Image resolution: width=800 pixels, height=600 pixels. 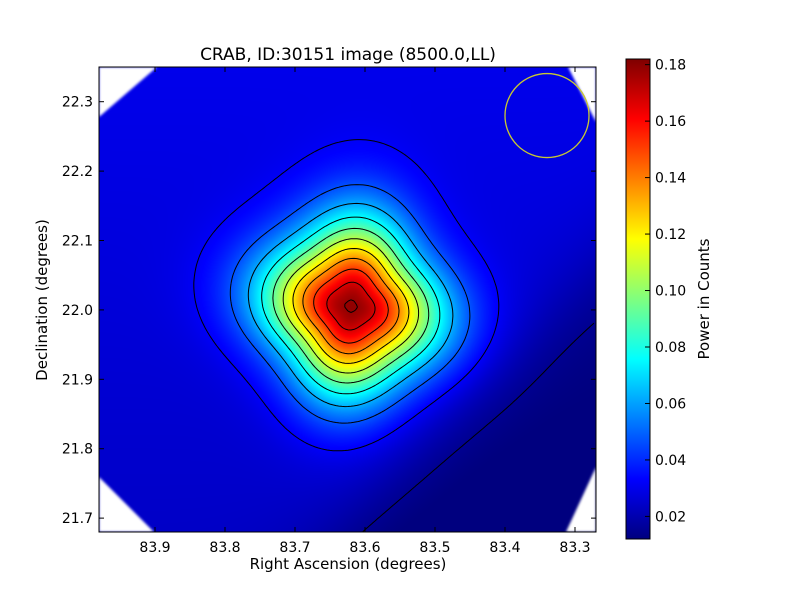 I want to click on chart-title: CRAB, ID:30151 image (8500.0,LL), so click(x=348, y=55).